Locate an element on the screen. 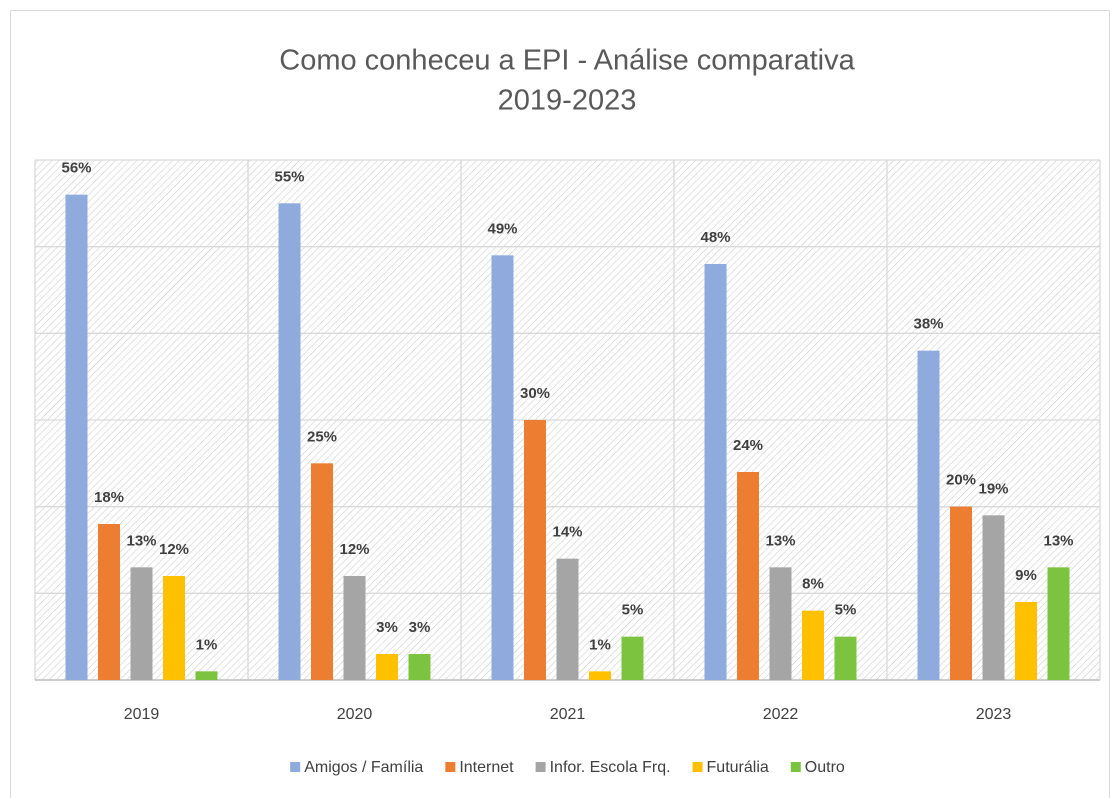 The height and width of the screenshot is (798, 1120). value-label: 48% is located at coordinates (715, 237).